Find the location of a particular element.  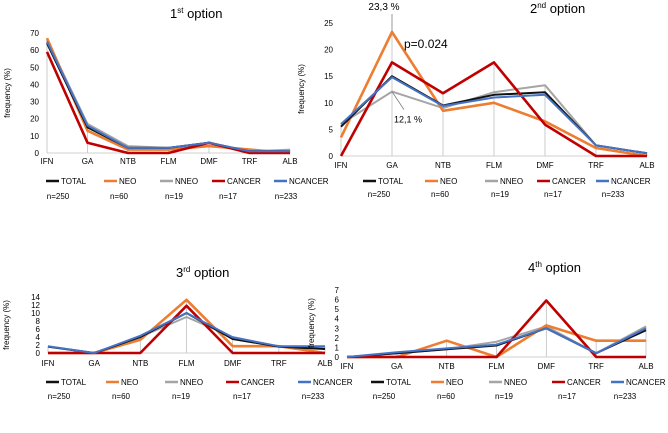

chart-title: 1st option is located at coordinates (196, 13).